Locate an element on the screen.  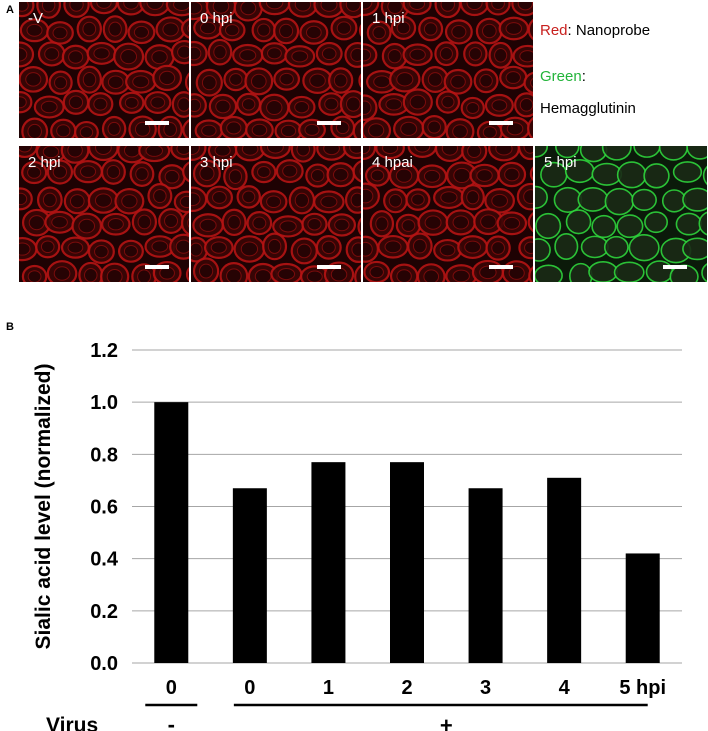
tile-label: 0 hpi is located at coordinates (216, 18).